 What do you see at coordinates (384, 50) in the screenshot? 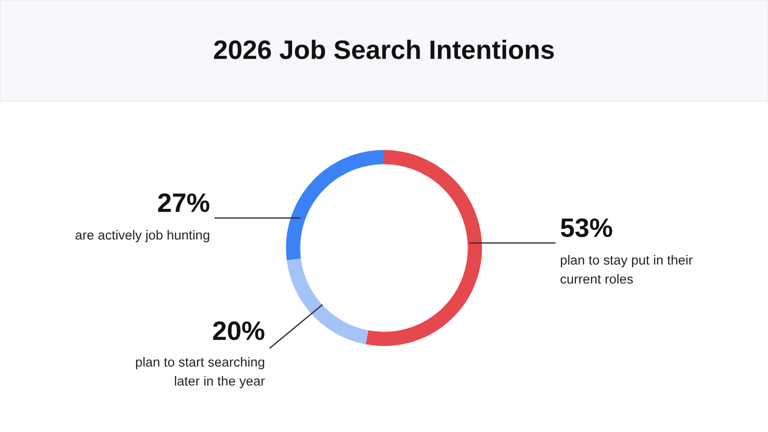
I see `chart-title: 2026 Job Search Intentions` at bounding box center [384, 50].